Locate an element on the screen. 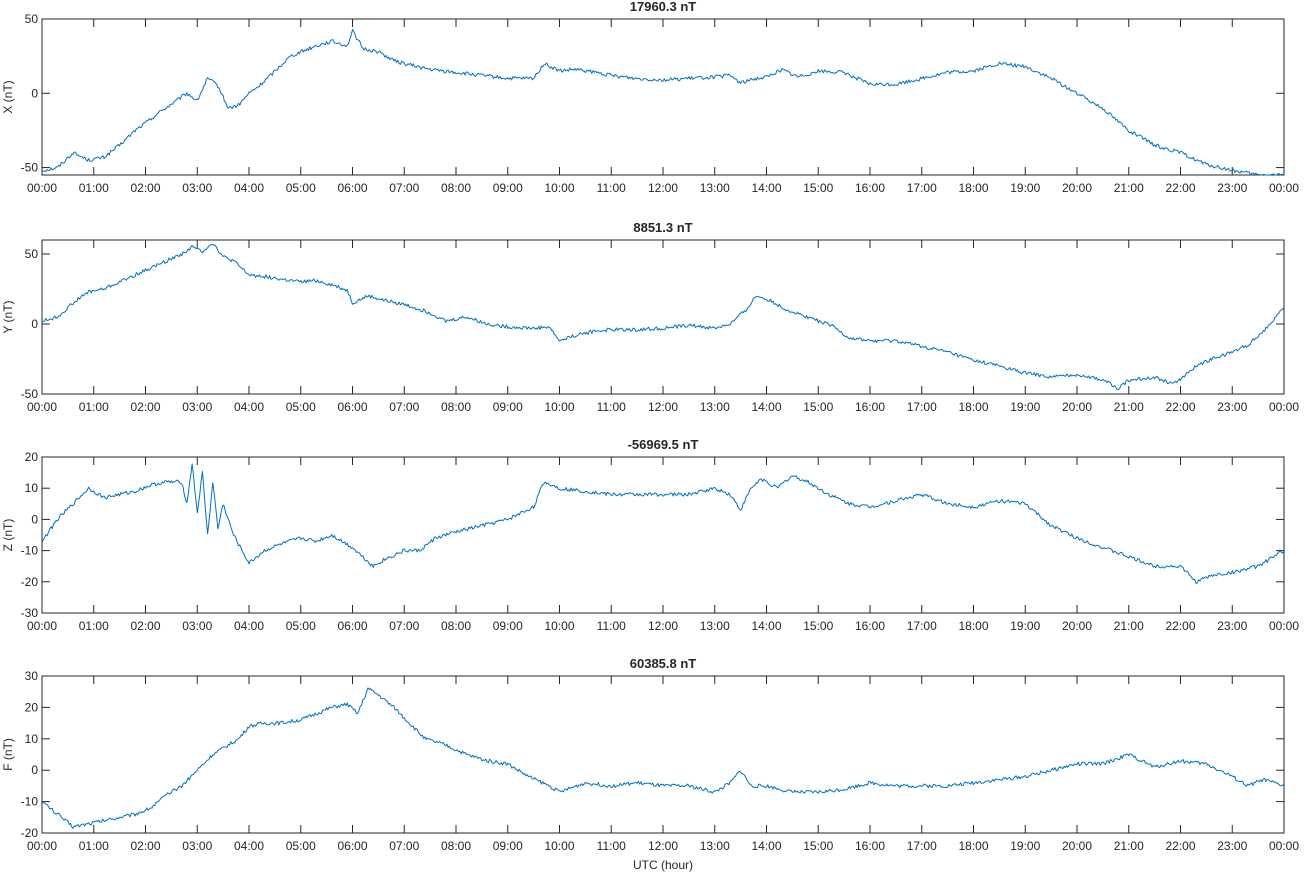 Image resolution: width=1307 pixels, height=877 pixels. x-tick-label-x: 19:00 is located at coordinates (1025, 188).